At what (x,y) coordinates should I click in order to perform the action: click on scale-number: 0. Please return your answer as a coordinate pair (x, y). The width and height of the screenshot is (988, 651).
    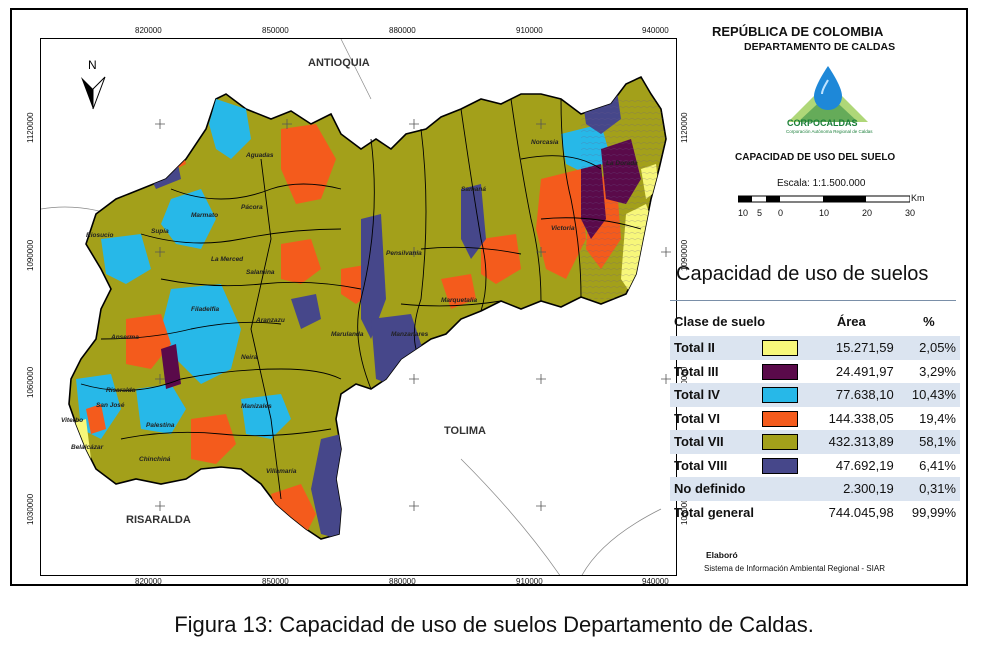
    Looking at the image, I should click on (781, 213).